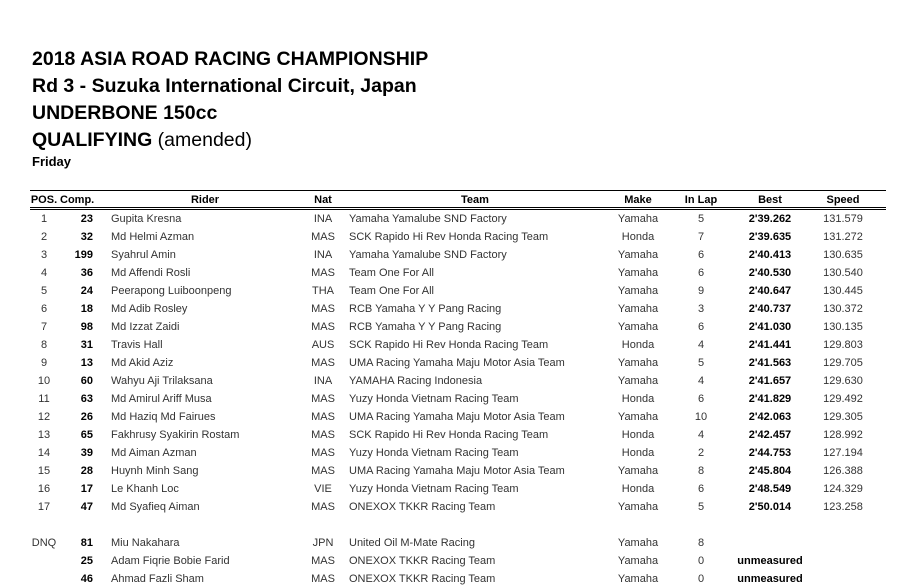  What do you see at coordinates (638, 200) in the screenshot?
I see `col-make: Make` at bounding box center [638, 200].